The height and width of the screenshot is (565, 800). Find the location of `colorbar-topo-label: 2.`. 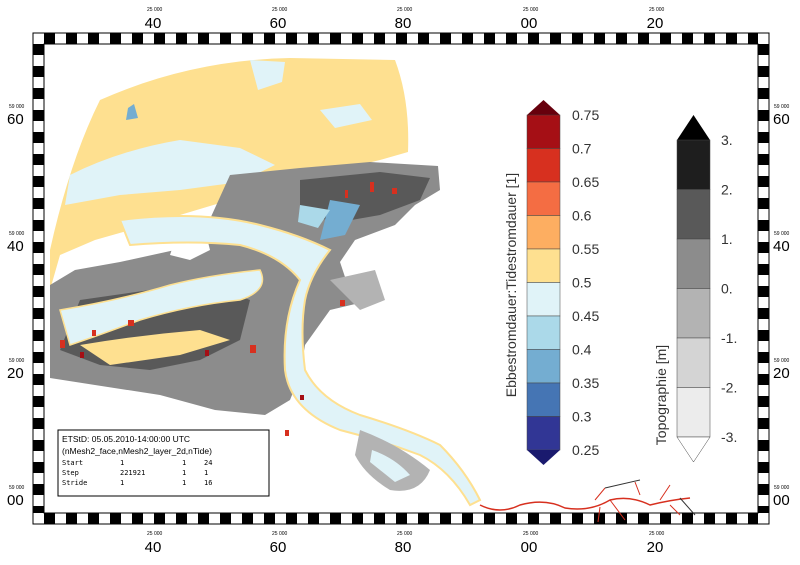

colorbar-topo-label: 2. is located at coordinates (727, 190).